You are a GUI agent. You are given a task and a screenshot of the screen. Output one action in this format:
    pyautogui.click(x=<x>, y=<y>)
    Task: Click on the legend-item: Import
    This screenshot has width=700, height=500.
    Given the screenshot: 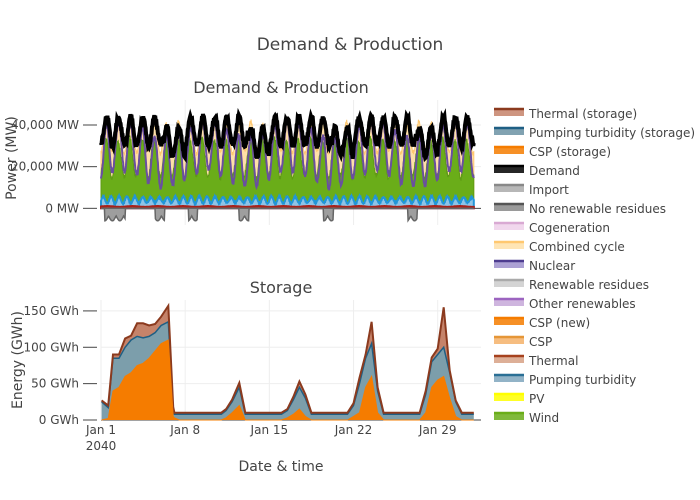 What is the action you would take?
    pyautogui.click(x=531, y=190)
    